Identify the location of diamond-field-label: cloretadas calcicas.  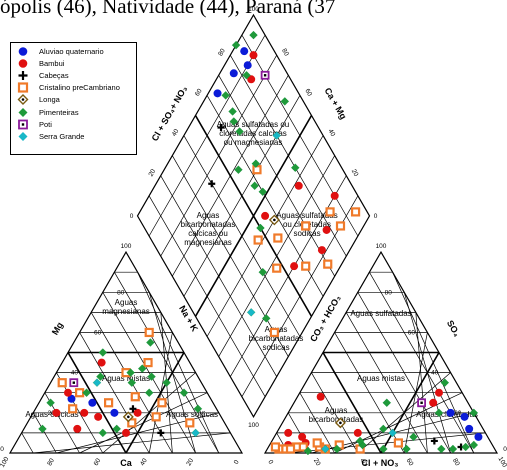
(253, 133).